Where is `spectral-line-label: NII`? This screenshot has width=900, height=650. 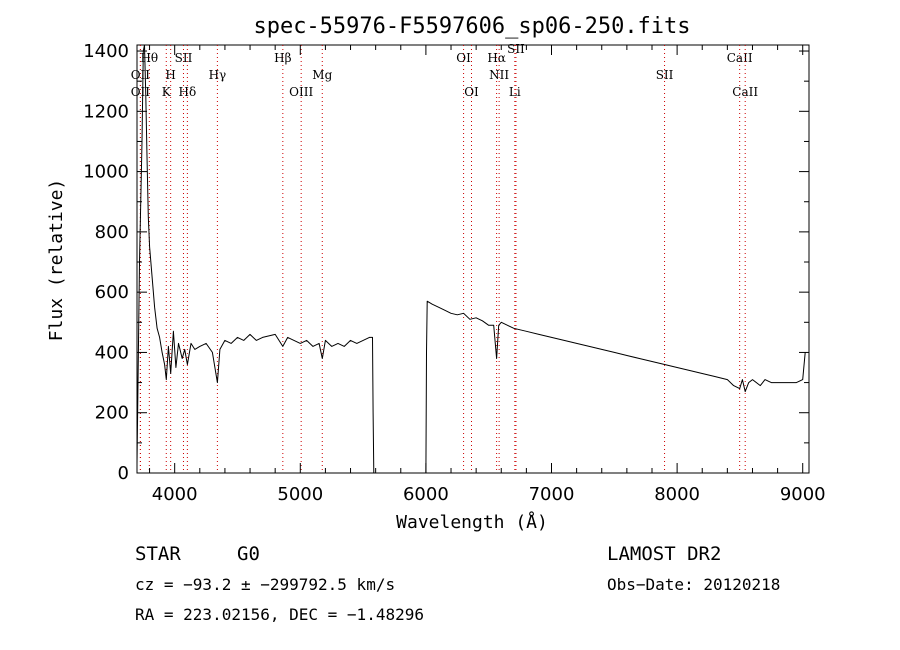
spectral-line-label: NII is located at coordinates (499, 75).